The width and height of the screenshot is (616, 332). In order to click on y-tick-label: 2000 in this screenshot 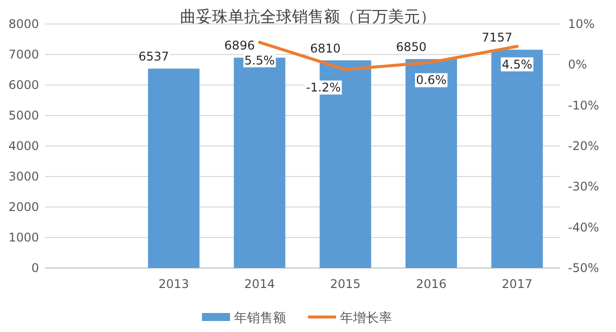, I will do `click(23, 207)`.